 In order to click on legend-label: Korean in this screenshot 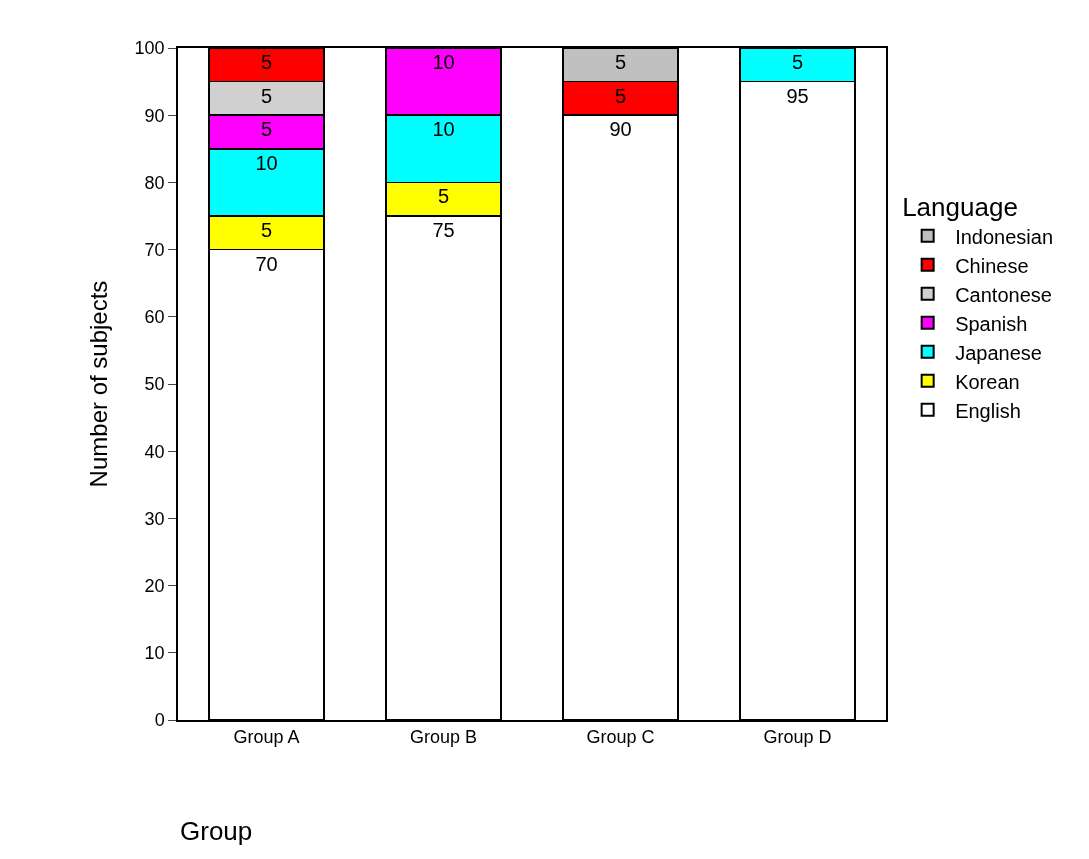, I will do `click(987, 381)`.